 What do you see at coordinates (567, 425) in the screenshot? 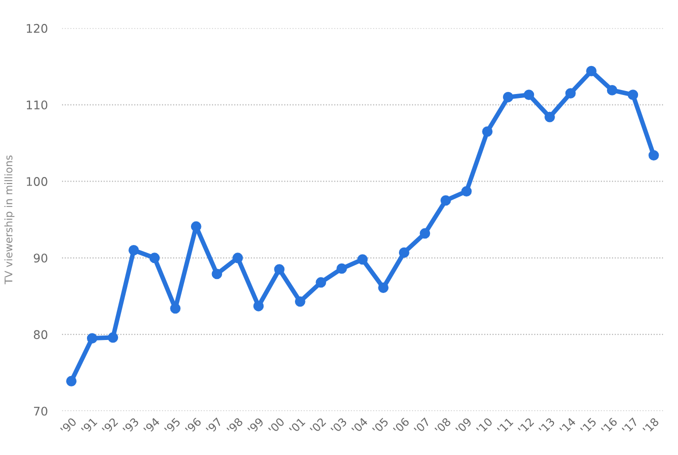
I see `x-tick-label: '14` at bounding box center [567, 425].